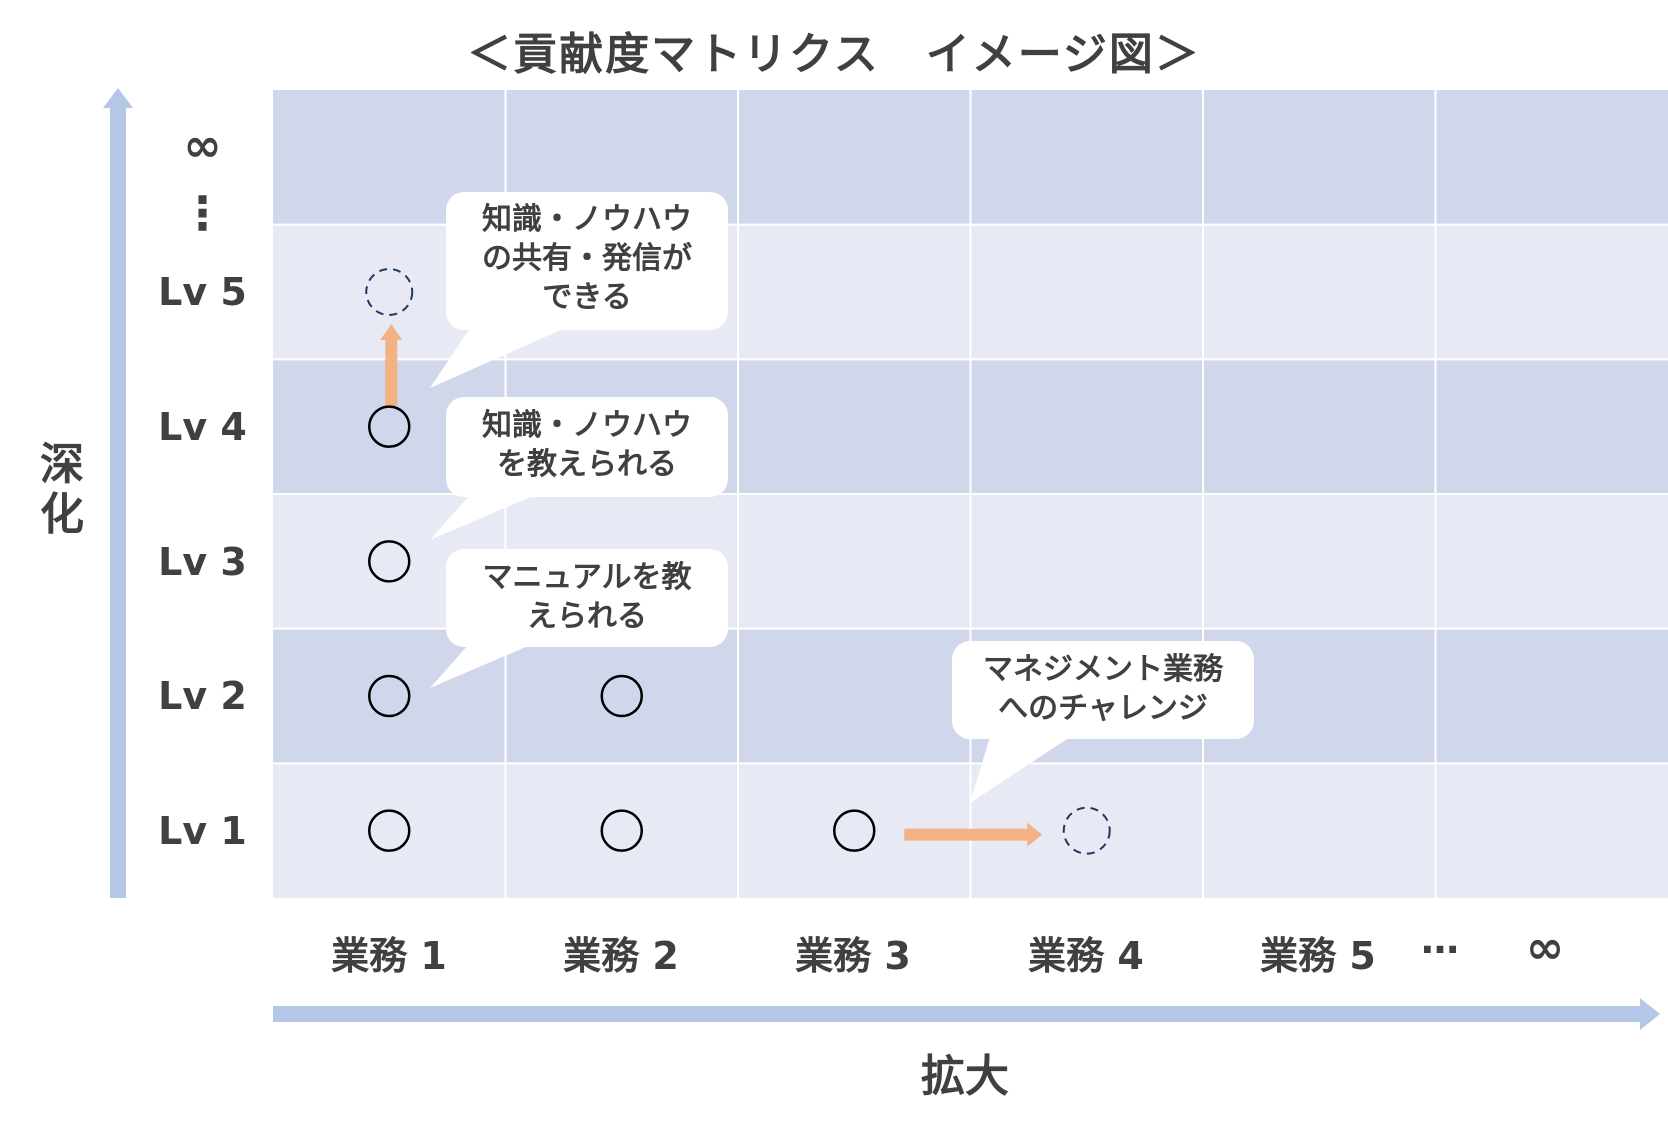  What do you see at coordinates (202, 427) in the screenshot?
I see `row-label-lv4: Lv 4` at bounding box center [202, 427].